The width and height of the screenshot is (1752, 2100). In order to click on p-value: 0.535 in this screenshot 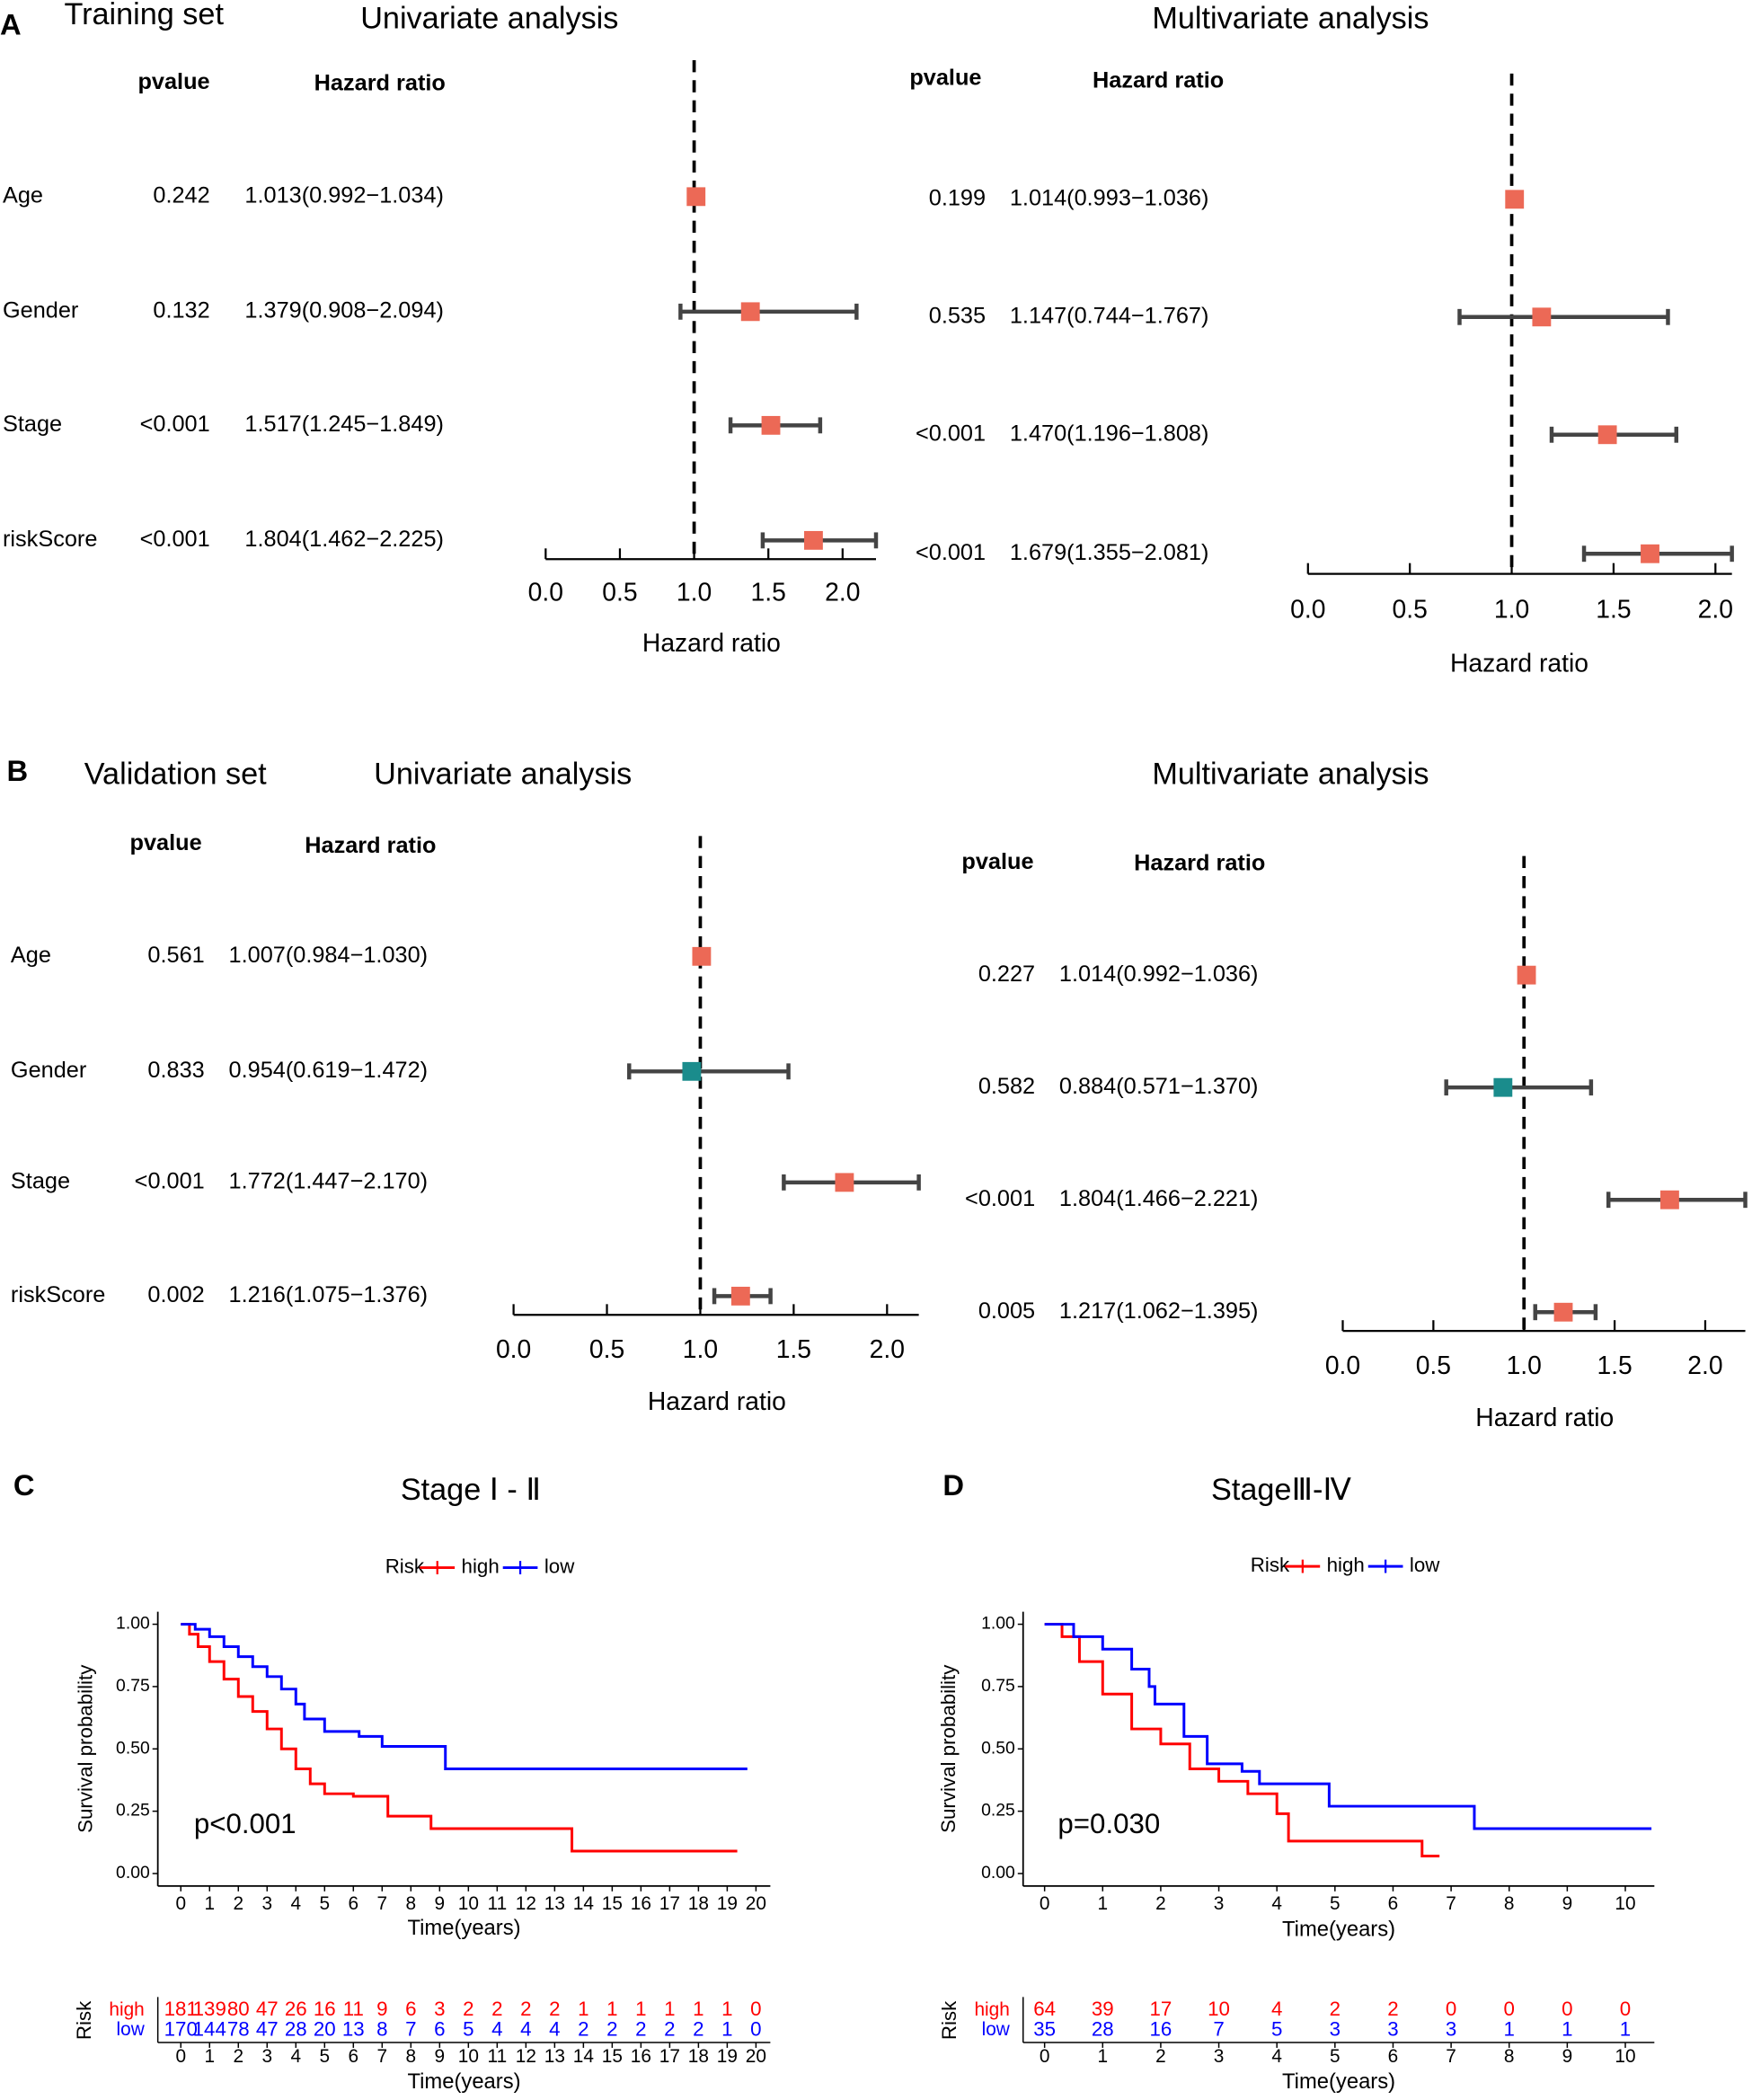, I will do `click(957, 315)`.